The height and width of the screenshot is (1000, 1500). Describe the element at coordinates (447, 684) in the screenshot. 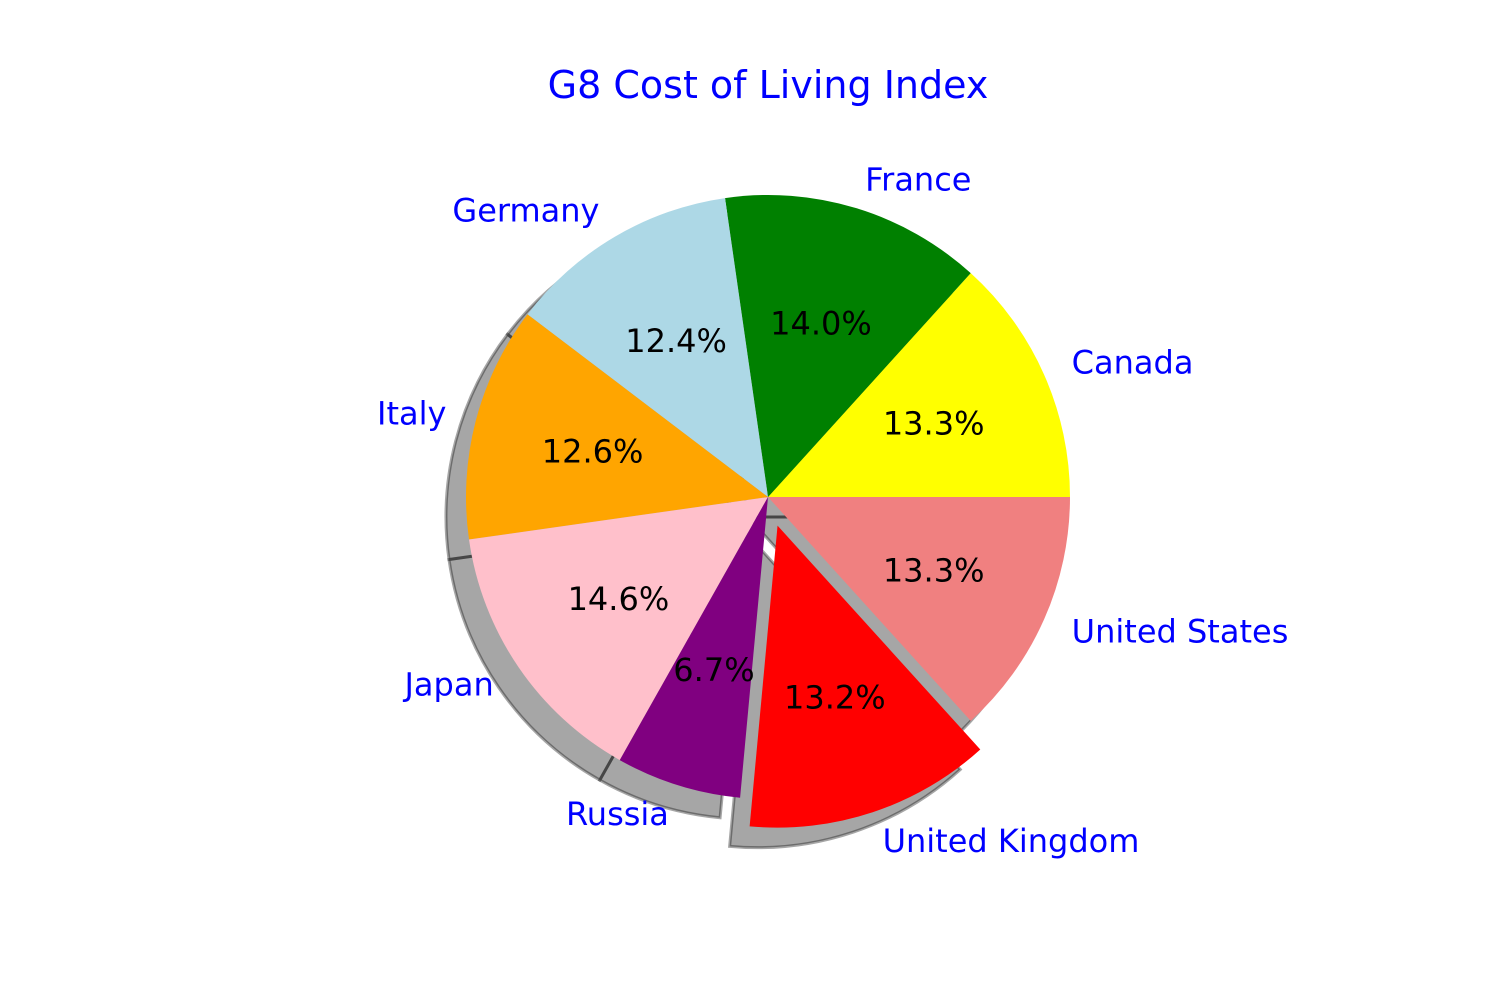

I see `slice-label-japan: Japan` at that location.